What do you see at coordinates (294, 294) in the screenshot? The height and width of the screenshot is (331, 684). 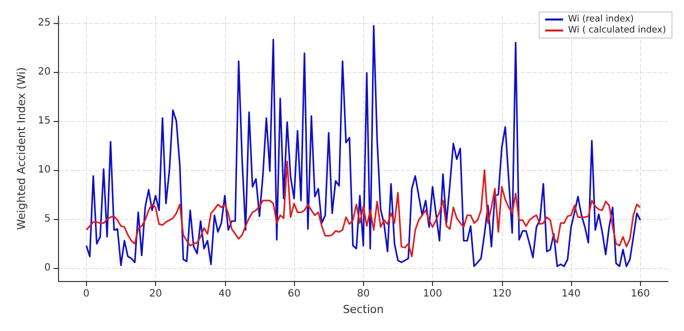 I see `x-tick-label: 60` at bounding box center [294, 294].